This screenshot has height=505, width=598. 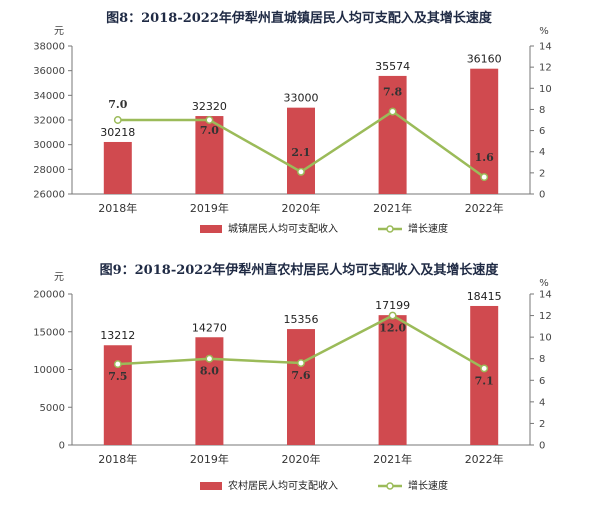 I want to click on legend-bar-label: 城镇居民人均可支配收入, so click(x=283, y=228).